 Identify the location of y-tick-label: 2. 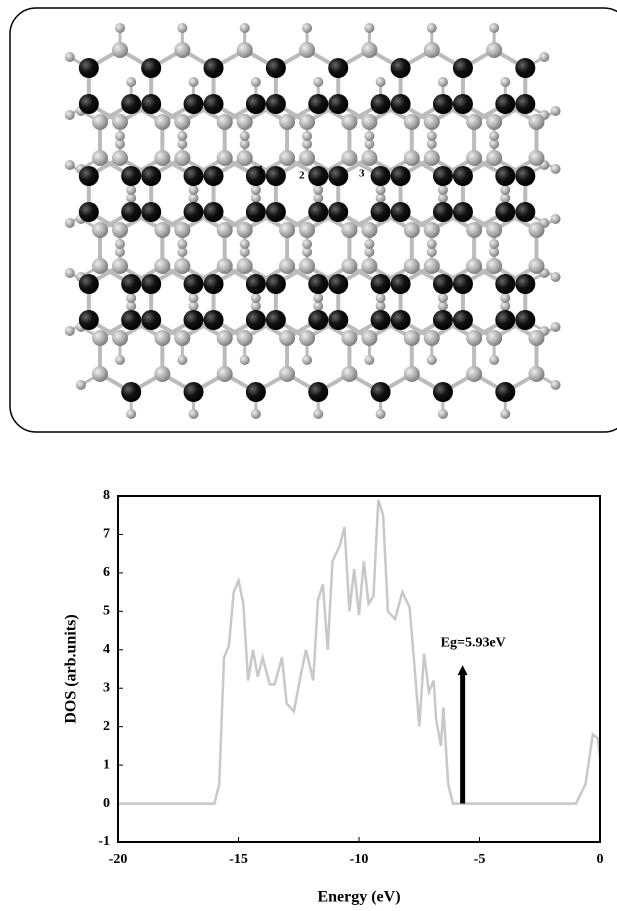
(106, 726).